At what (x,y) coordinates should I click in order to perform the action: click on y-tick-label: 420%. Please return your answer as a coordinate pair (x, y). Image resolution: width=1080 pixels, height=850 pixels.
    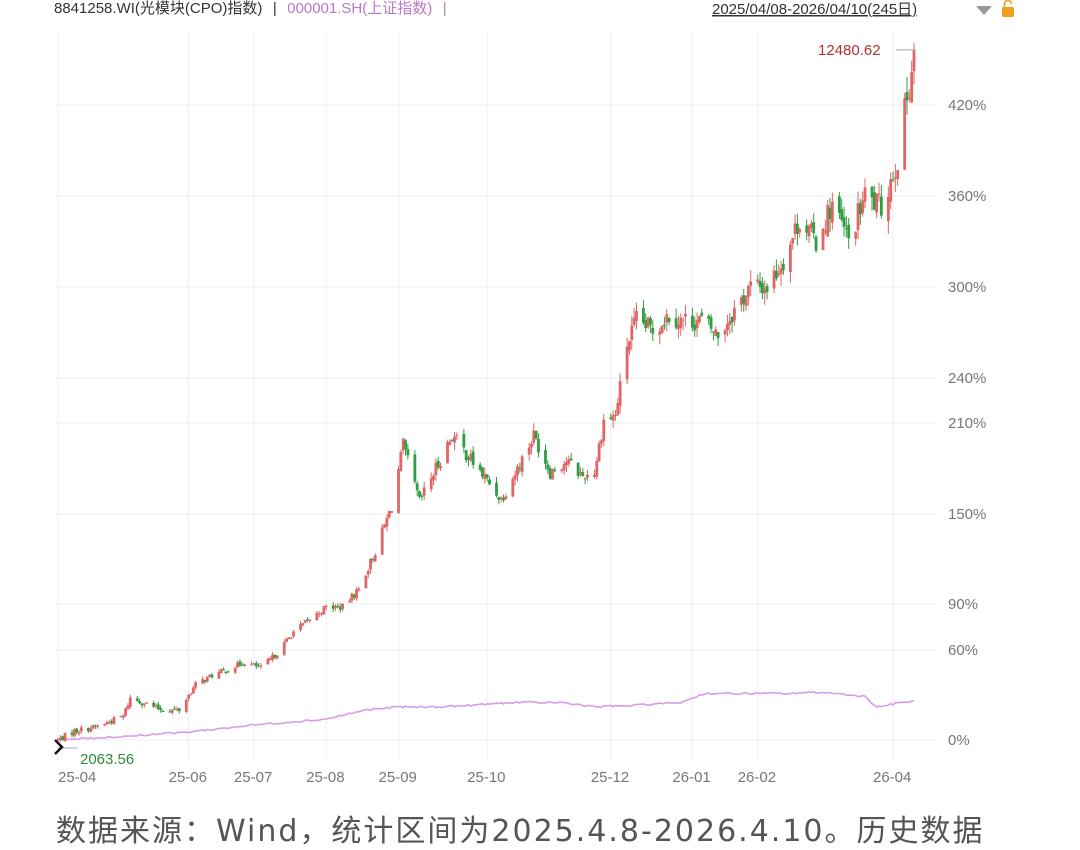
    Looking at the image, I should click on (967, 105).